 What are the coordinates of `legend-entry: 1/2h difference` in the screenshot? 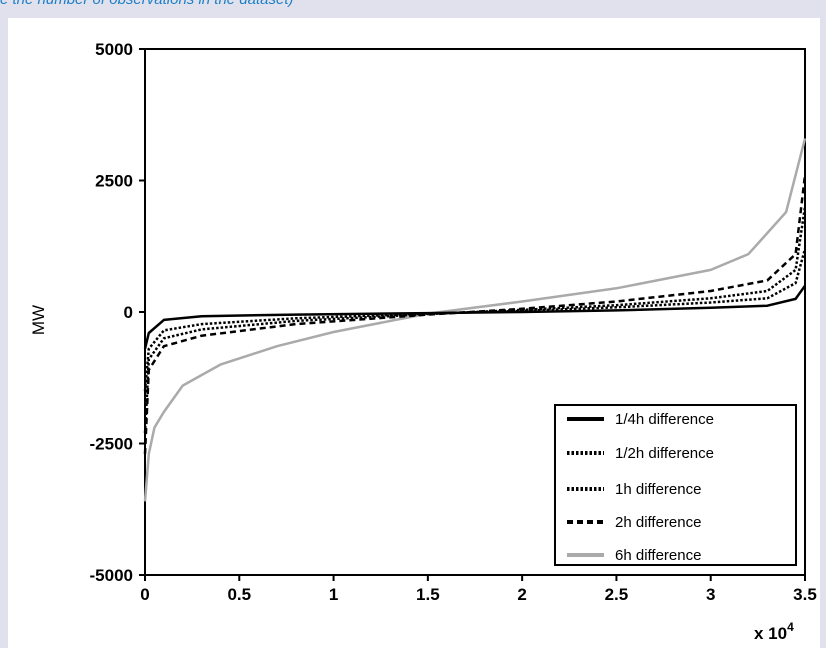 It's located at (664, 453).